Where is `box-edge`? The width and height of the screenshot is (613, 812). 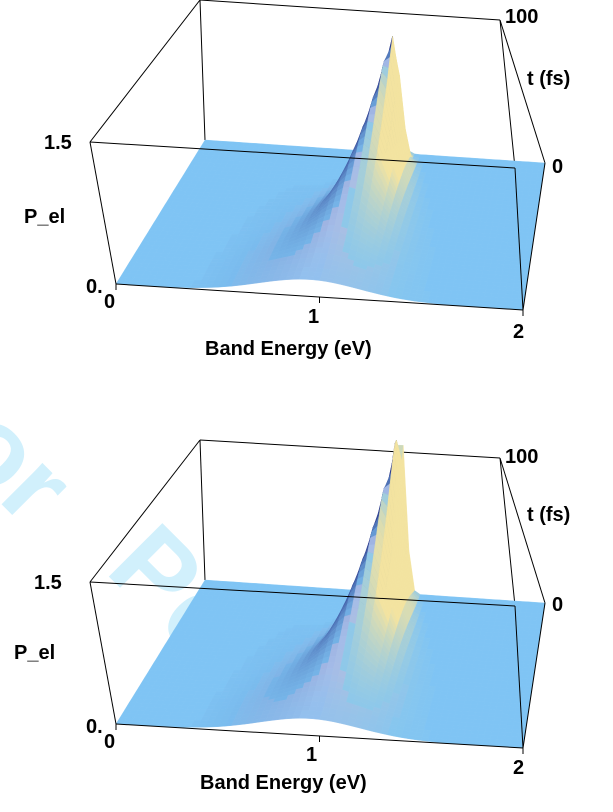 box-edge is located at coordinates (202, 510).